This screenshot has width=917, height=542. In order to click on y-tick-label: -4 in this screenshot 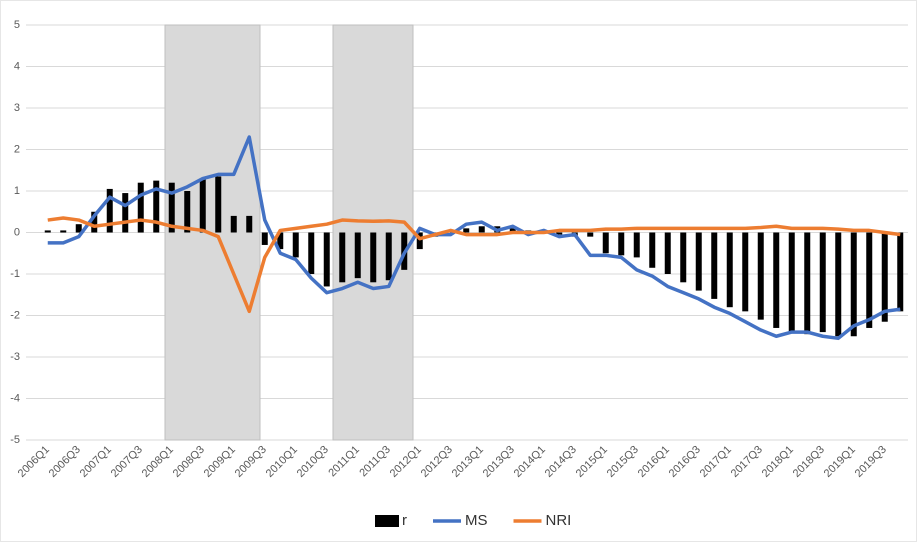, I will do `click(15, 398)`.